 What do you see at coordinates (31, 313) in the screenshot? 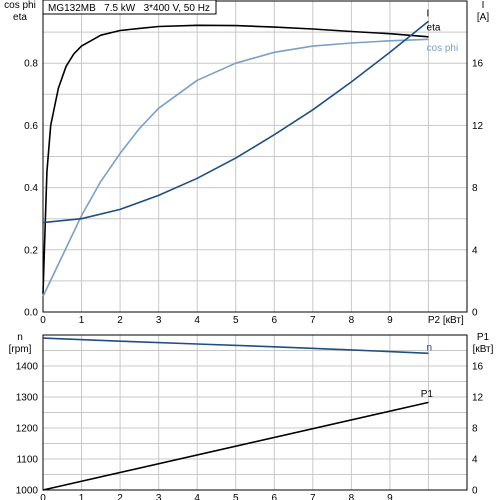
I see `y-left-tick-label: 0.0` at bounding box center [31, 313].